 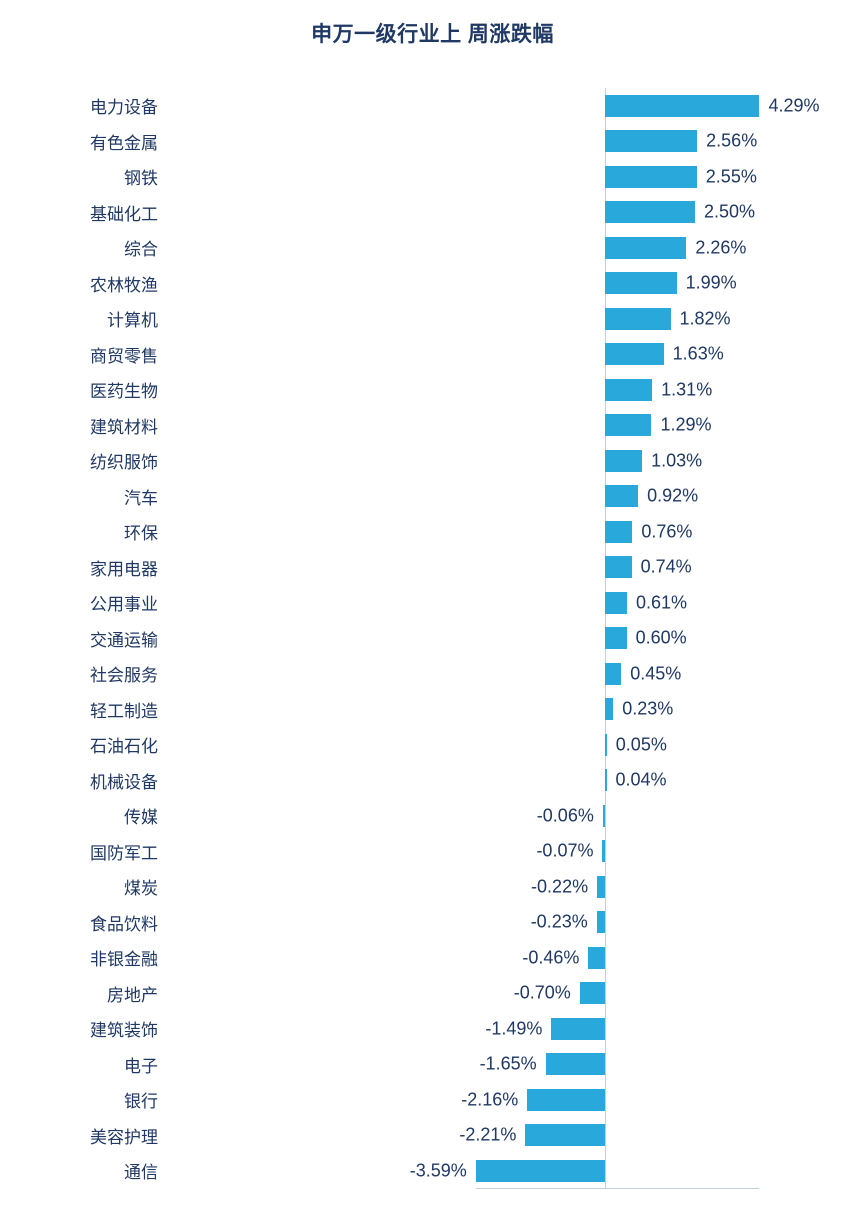 I want to click on value-label: 0.60%, so click(x=661, y=637).